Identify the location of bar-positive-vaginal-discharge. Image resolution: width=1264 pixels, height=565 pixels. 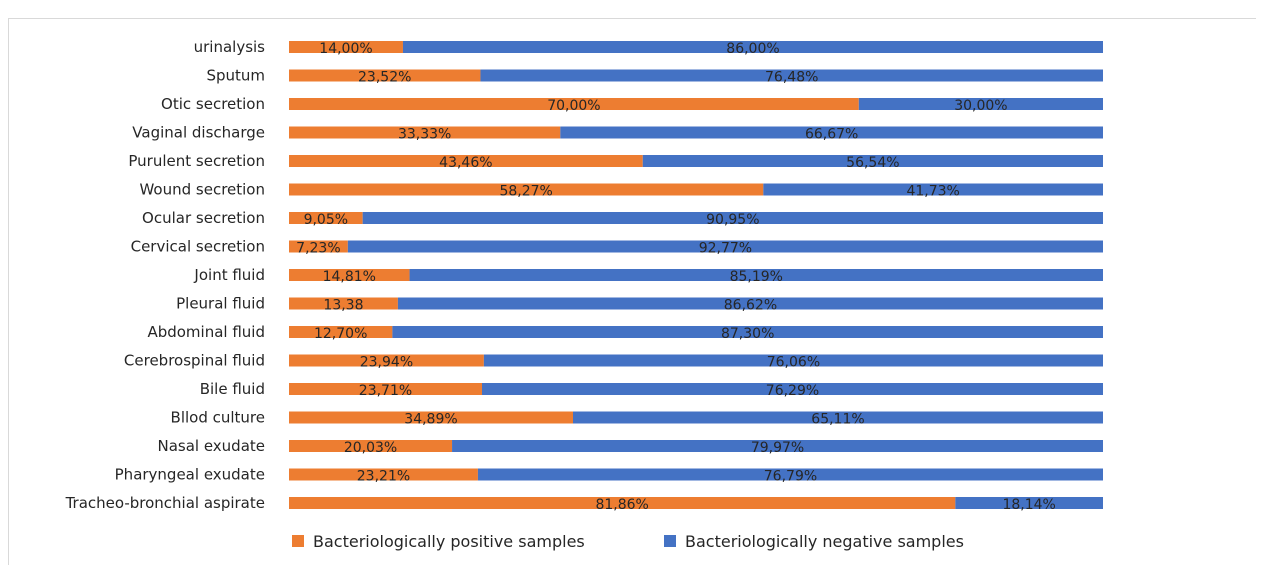
(425, 132).